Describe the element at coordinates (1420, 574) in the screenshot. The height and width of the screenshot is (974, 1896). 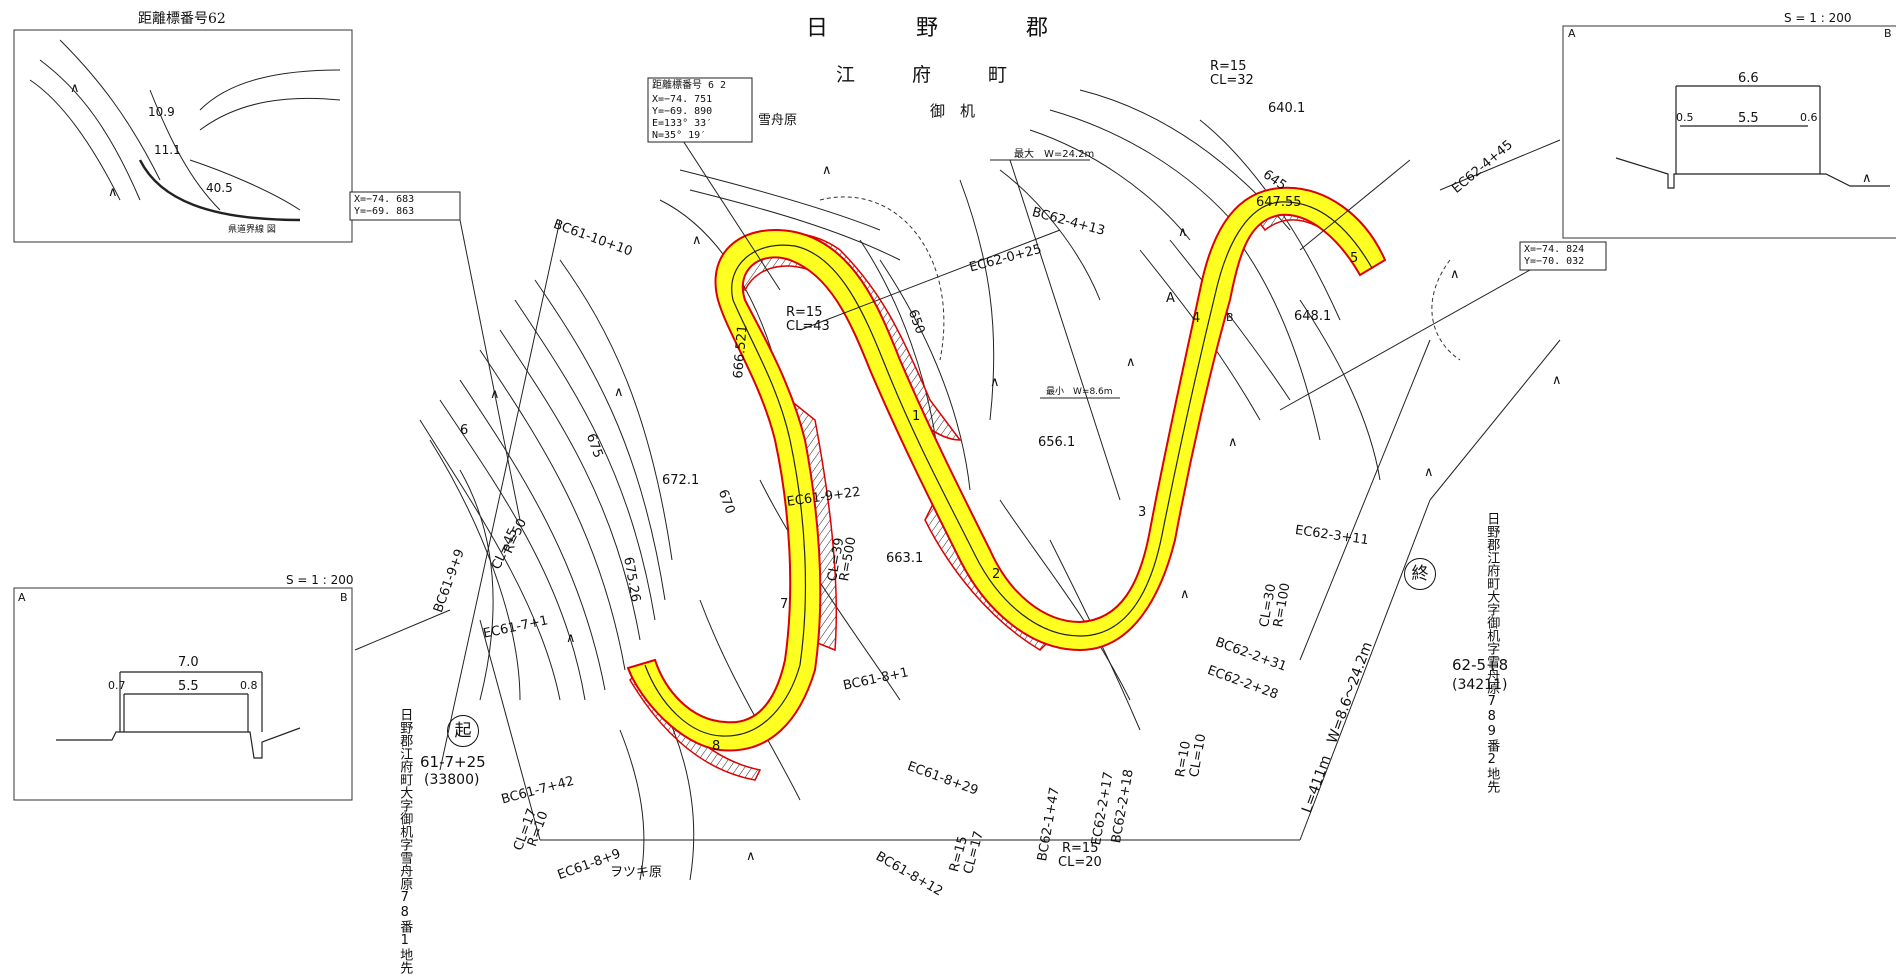
I see `end-marker: 終` at that location.